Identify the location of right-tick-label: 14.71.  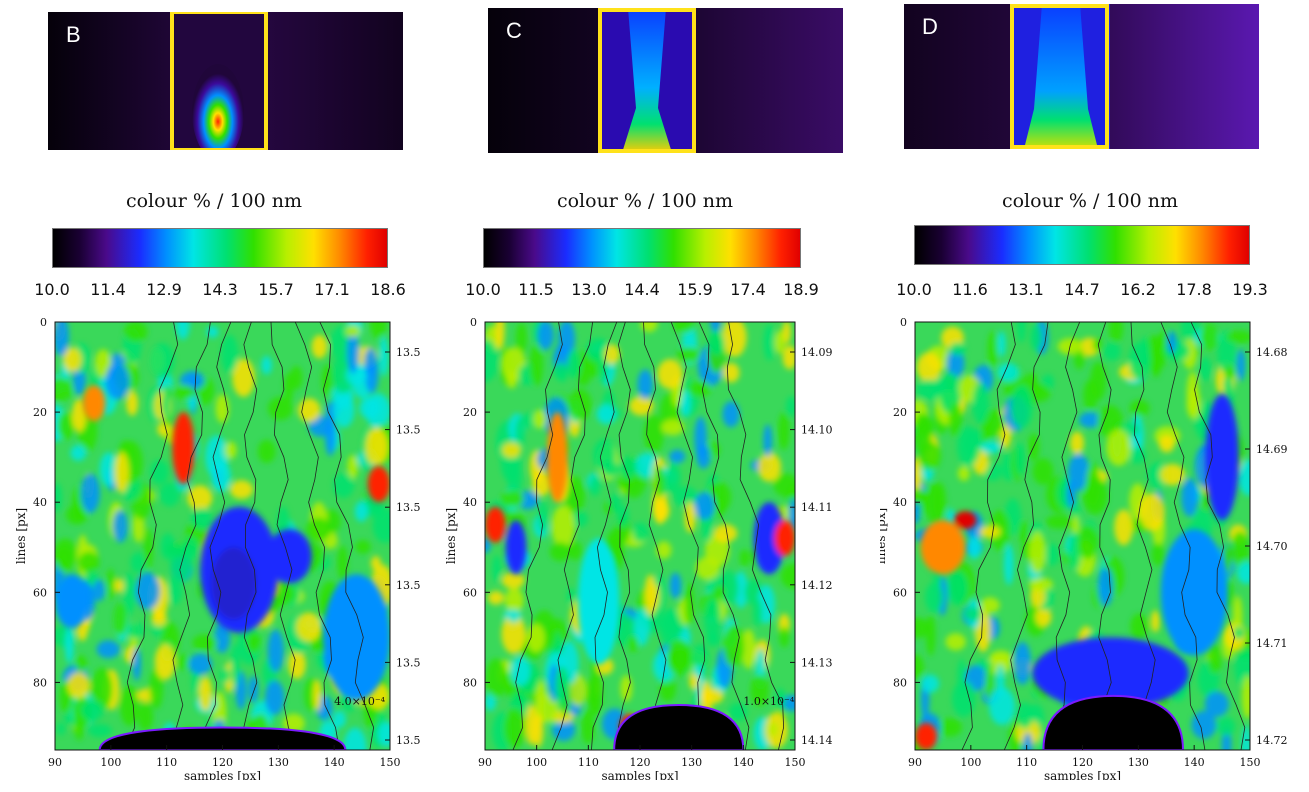
(1272, 643).